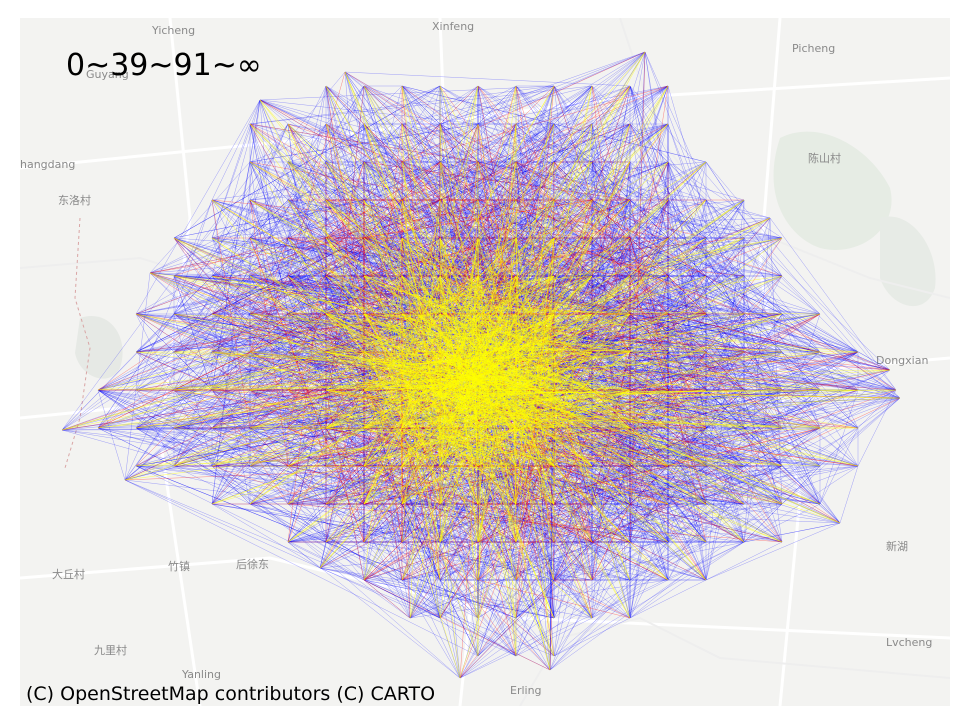 The height and width of the screenshot is (725, 969). Describe the element at coordinates (453, 26) in the screenshot. I see `place-label: Xinfeng` at that location.